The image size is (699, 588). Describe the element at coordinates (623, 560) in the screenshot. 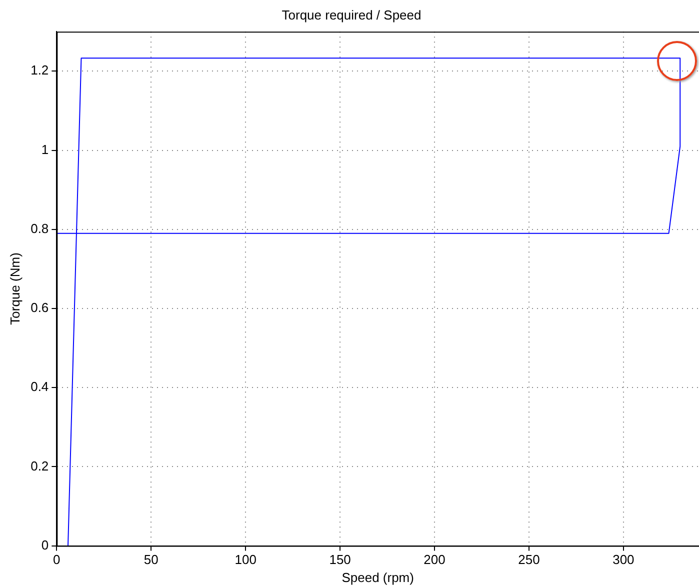

I see `x-tick-label: 300` at that location.